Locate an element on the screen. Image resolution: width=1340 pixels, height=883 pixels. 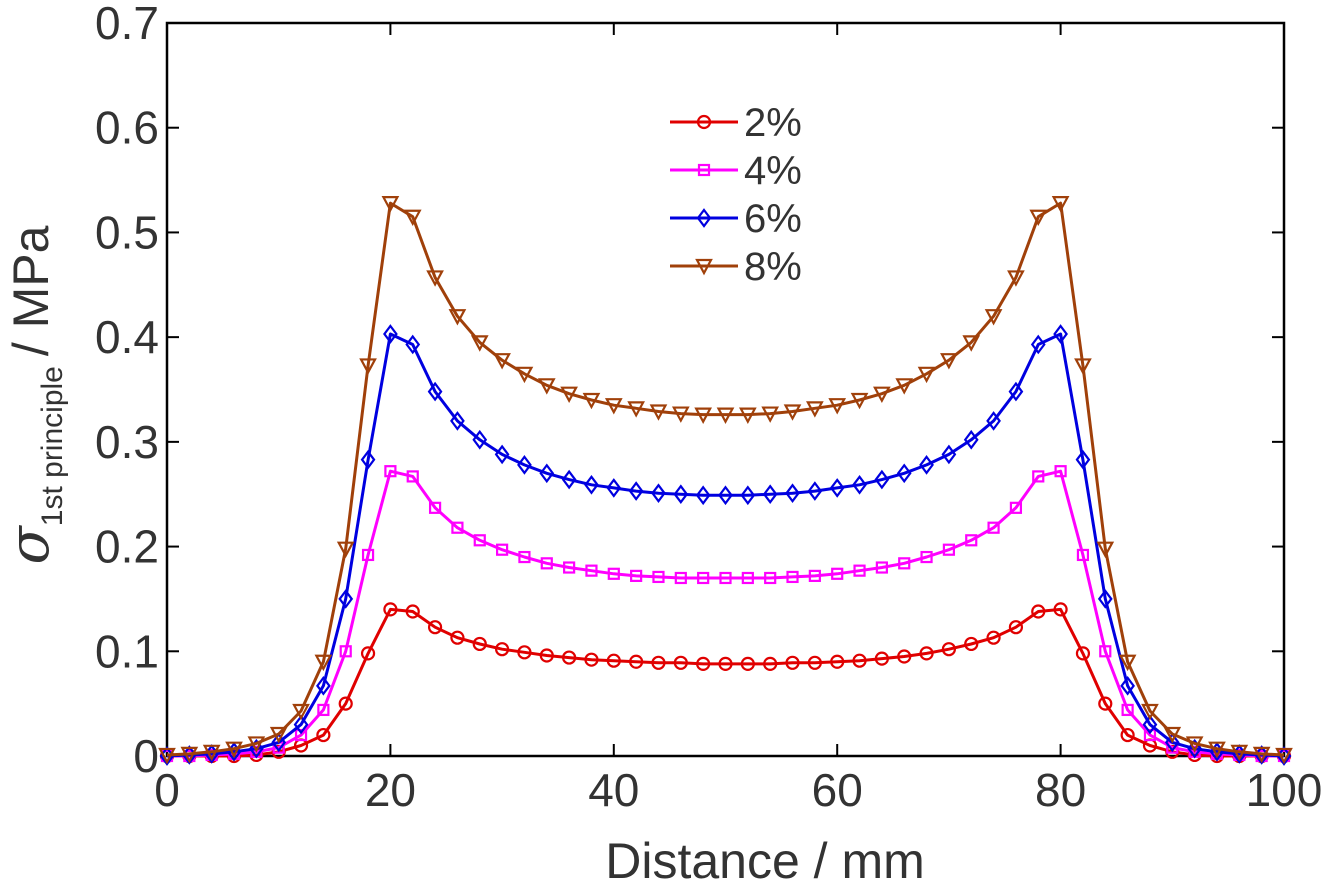
legend-label: 6% is located at coordinates (773, 219).